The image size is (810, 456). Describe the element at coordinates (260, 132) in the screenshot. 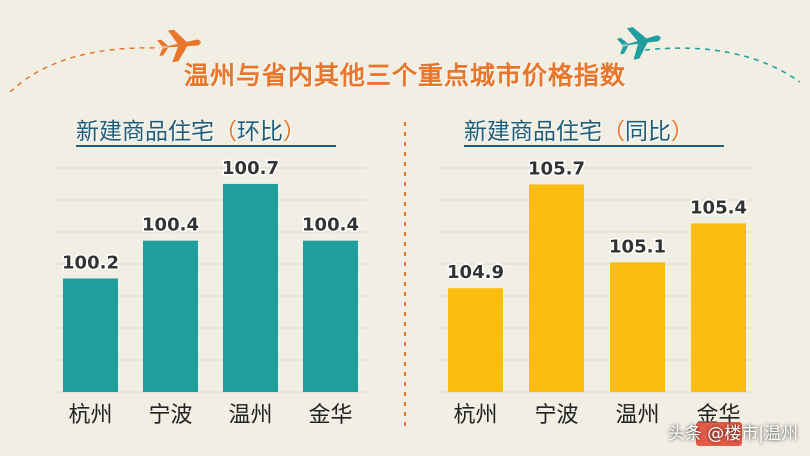

I see `left-chart-title-term: 环比` at that location.